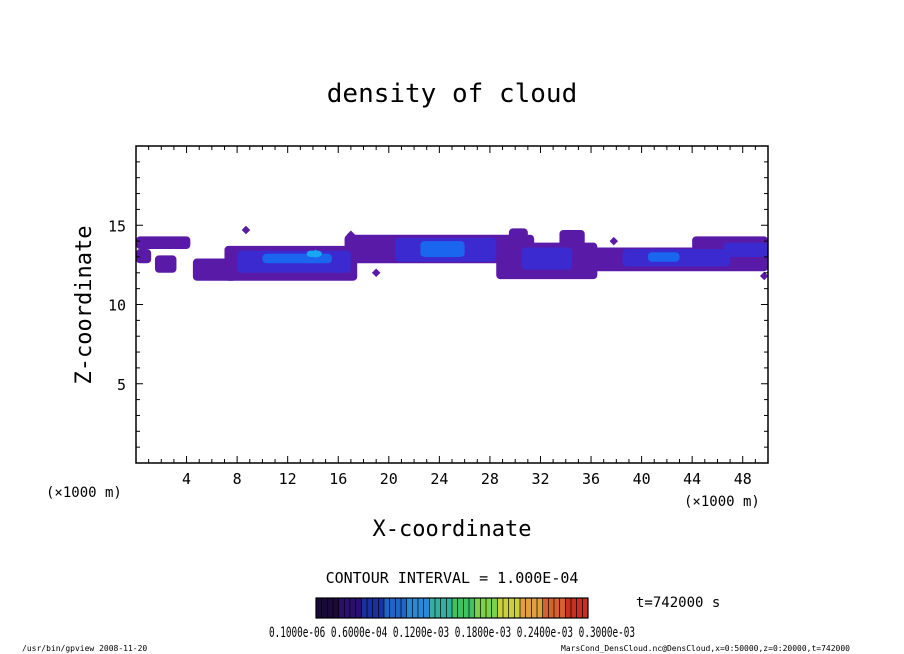  I want to click on x-tick-labels: 4 8 12 16 20 24 28 32 36 40 44 48, so click(467, 479).